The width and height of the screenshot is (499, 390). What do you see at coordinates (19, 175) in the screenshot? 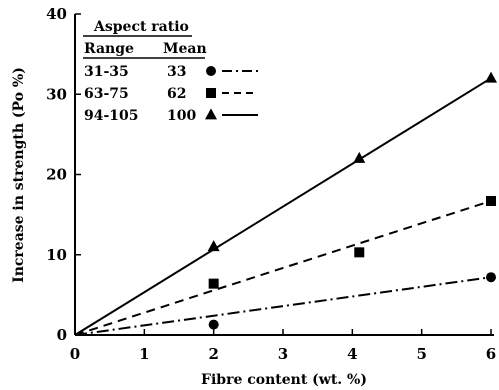
I see `y-axis-title: Increase in strength (Po %)` at bounding box center [19, 175].